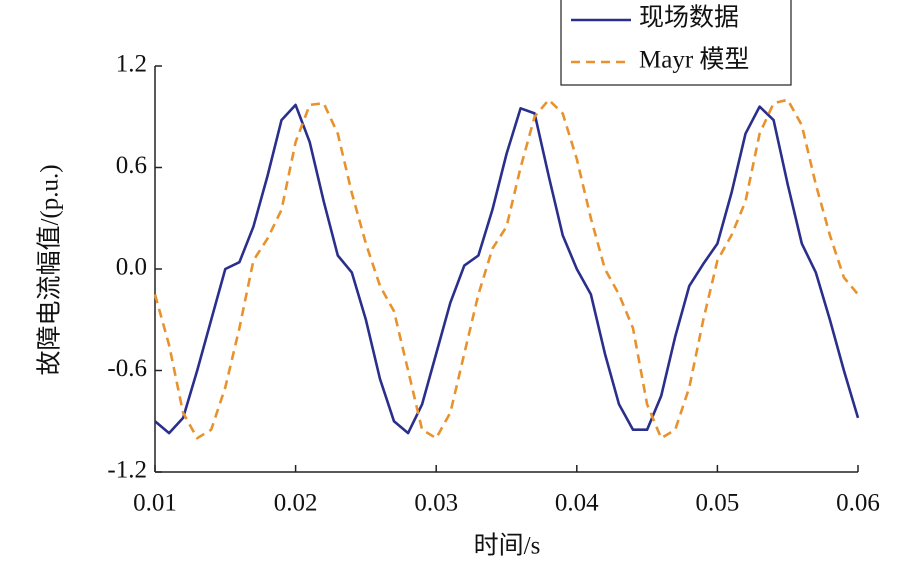 The height and width of the screenshot is (567, 922). I want to click on x-tick-label: 0.04, so click(577, 503).